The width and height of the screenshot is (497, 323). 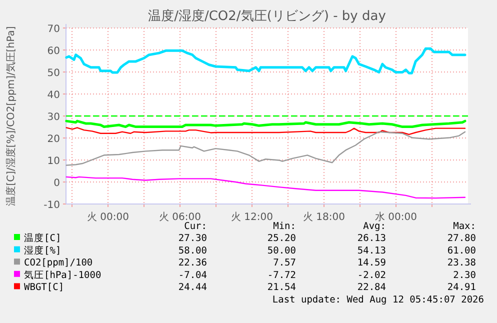 I want to click on text: -2.02, so click(x=371, y=275).